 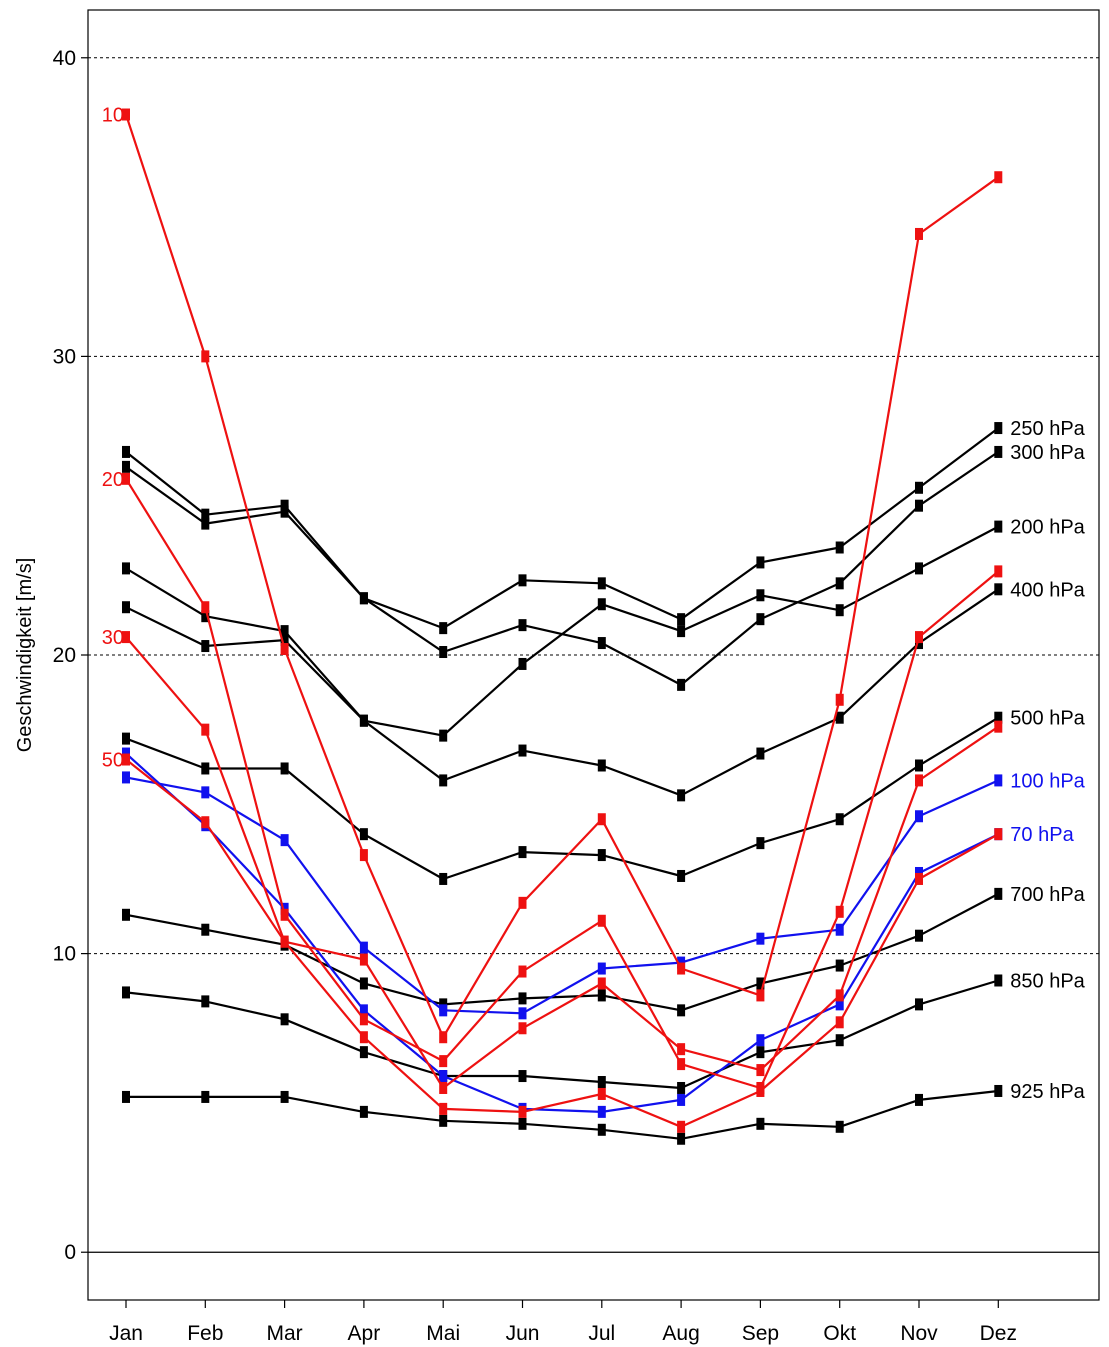 I want to click on x-tick-label: Jul, so click(x=601, y=1333).